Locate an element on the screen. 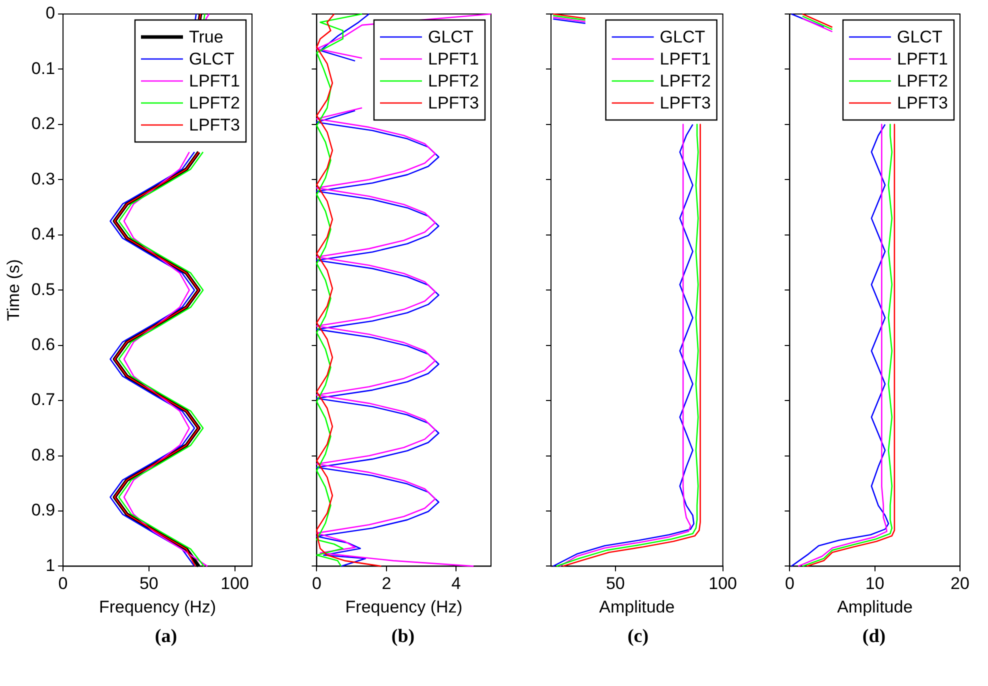 This screenshot has width=988, height=686. y-tick-label: 0.1 is located at coordinates (43, 68).